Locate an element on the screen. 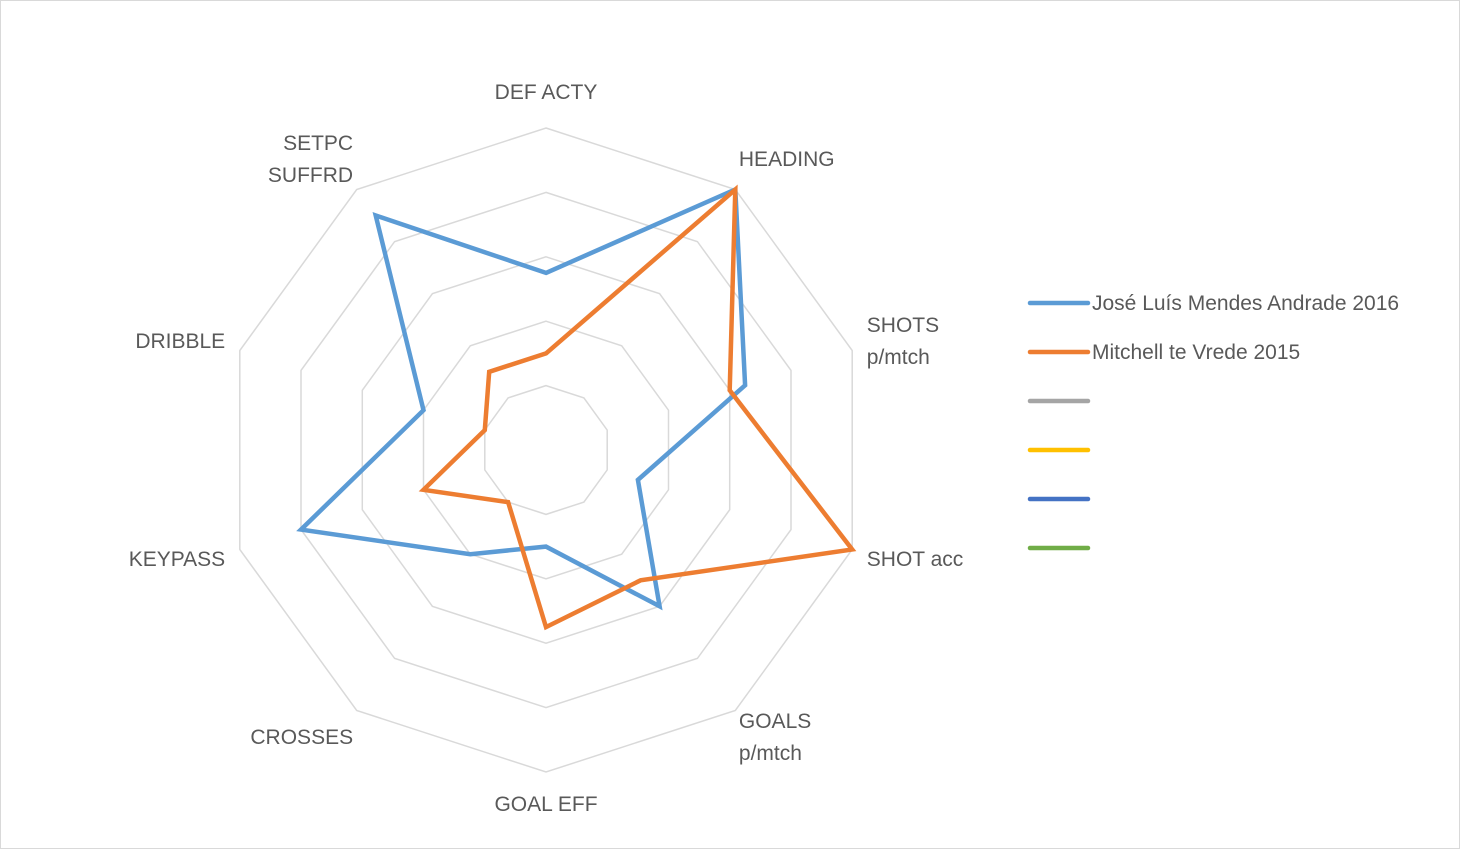 This screenshot has height=849, width=1460. axis-label-8: KEYPASS is located at coordinates (177, 559).